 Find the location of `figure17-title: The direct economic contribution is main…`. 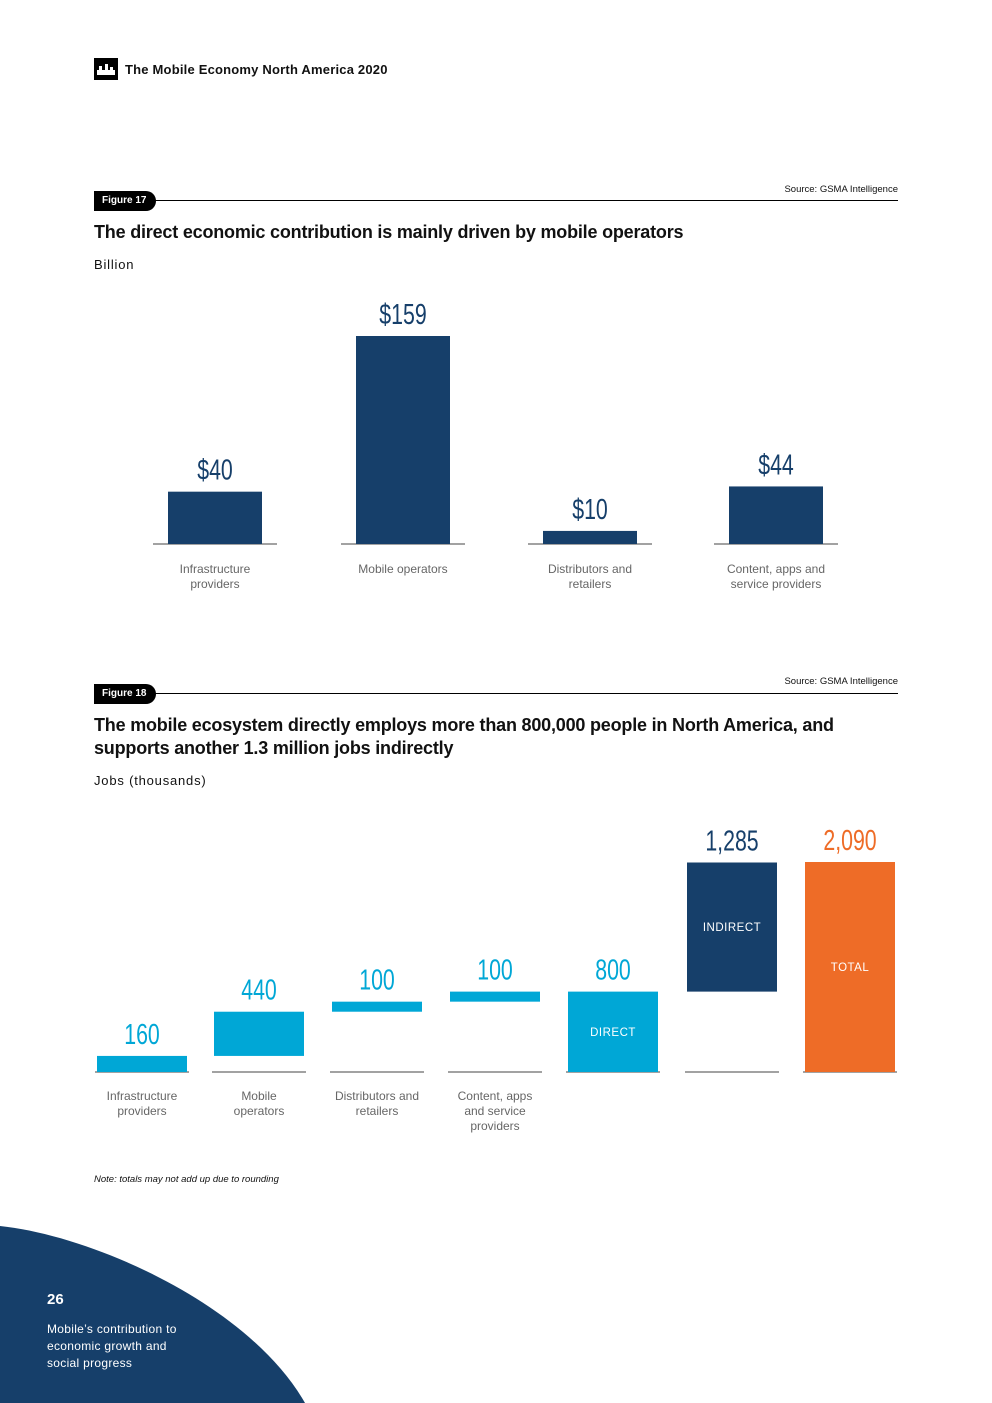

figure17-title: The direct economic contribution is main… is located at coordinates (389, 232).